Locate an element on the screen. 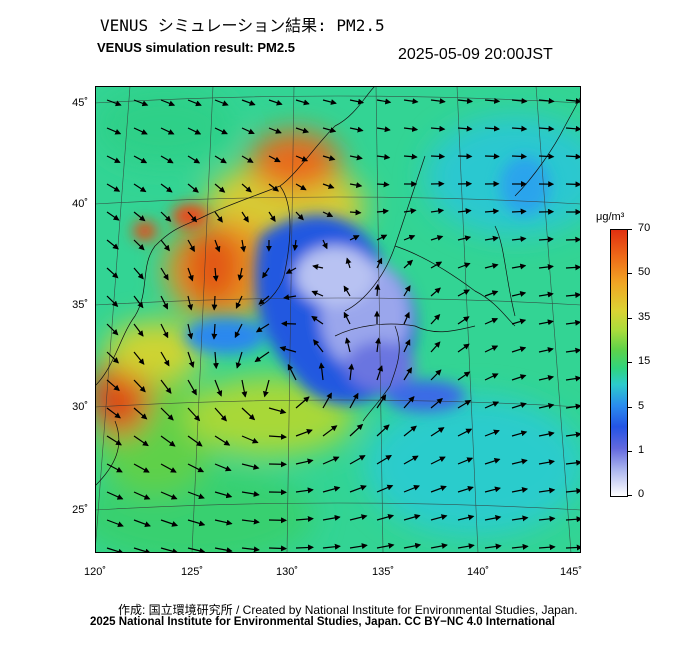 This screenshot has height=649, width=700. title-english: VENUS simulation result: PM2.5 is located at coordinates (196, 47).